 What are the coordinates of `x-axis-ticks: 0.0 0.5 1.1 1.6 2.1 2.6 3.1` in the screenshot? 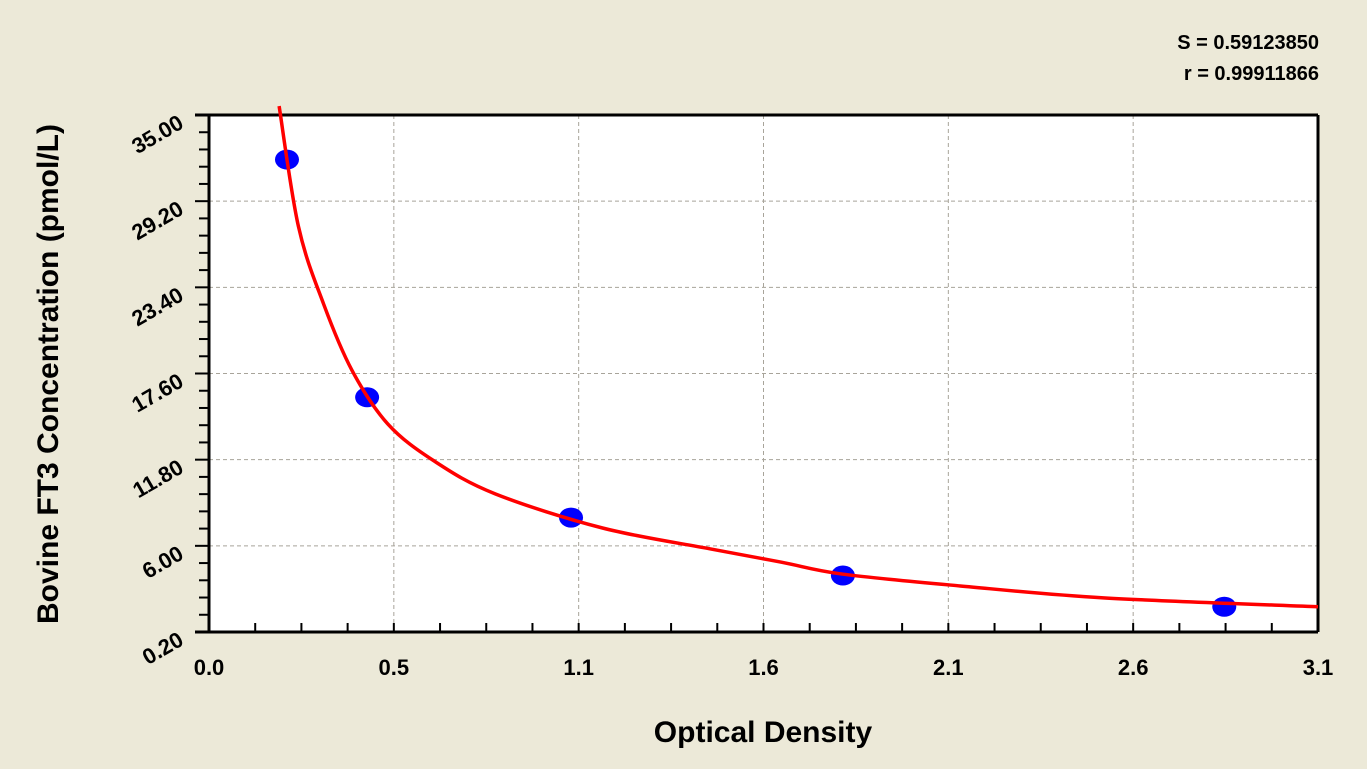 It's located at (764, 667).